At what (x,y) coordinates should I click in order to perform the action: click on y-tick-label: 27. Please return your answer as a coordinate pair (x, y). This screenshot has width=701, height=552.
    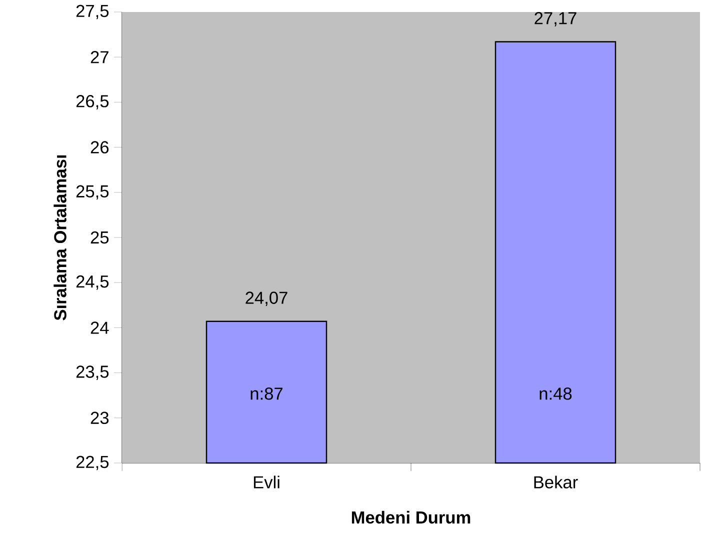
    Looking at the image, I should click on (99, 57).